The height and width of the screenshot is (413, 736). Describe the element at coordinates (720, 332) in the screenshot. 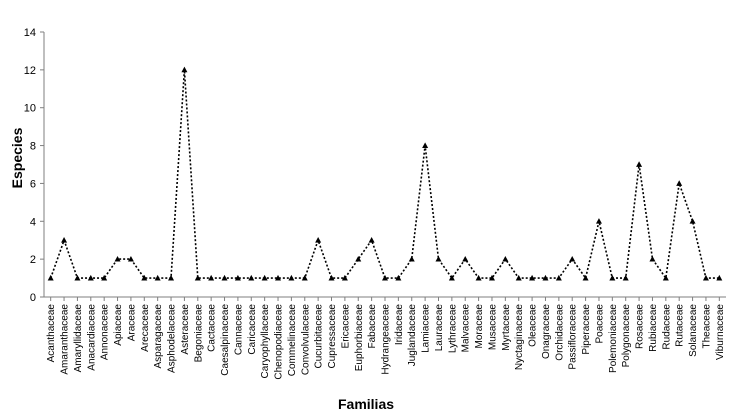

I see `x-tick-label: Viburnaceae` at that location.